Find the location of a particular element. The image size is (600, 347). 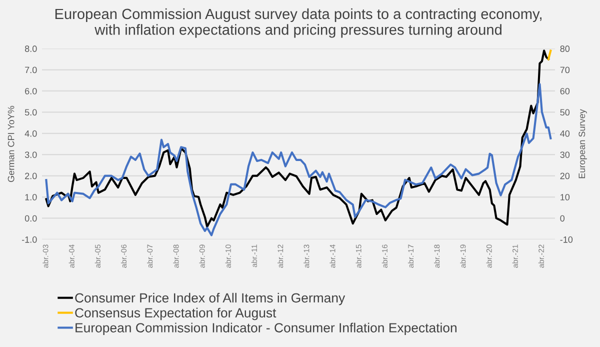

y2-tick-label: 80 is located at coordinates (565, 49).